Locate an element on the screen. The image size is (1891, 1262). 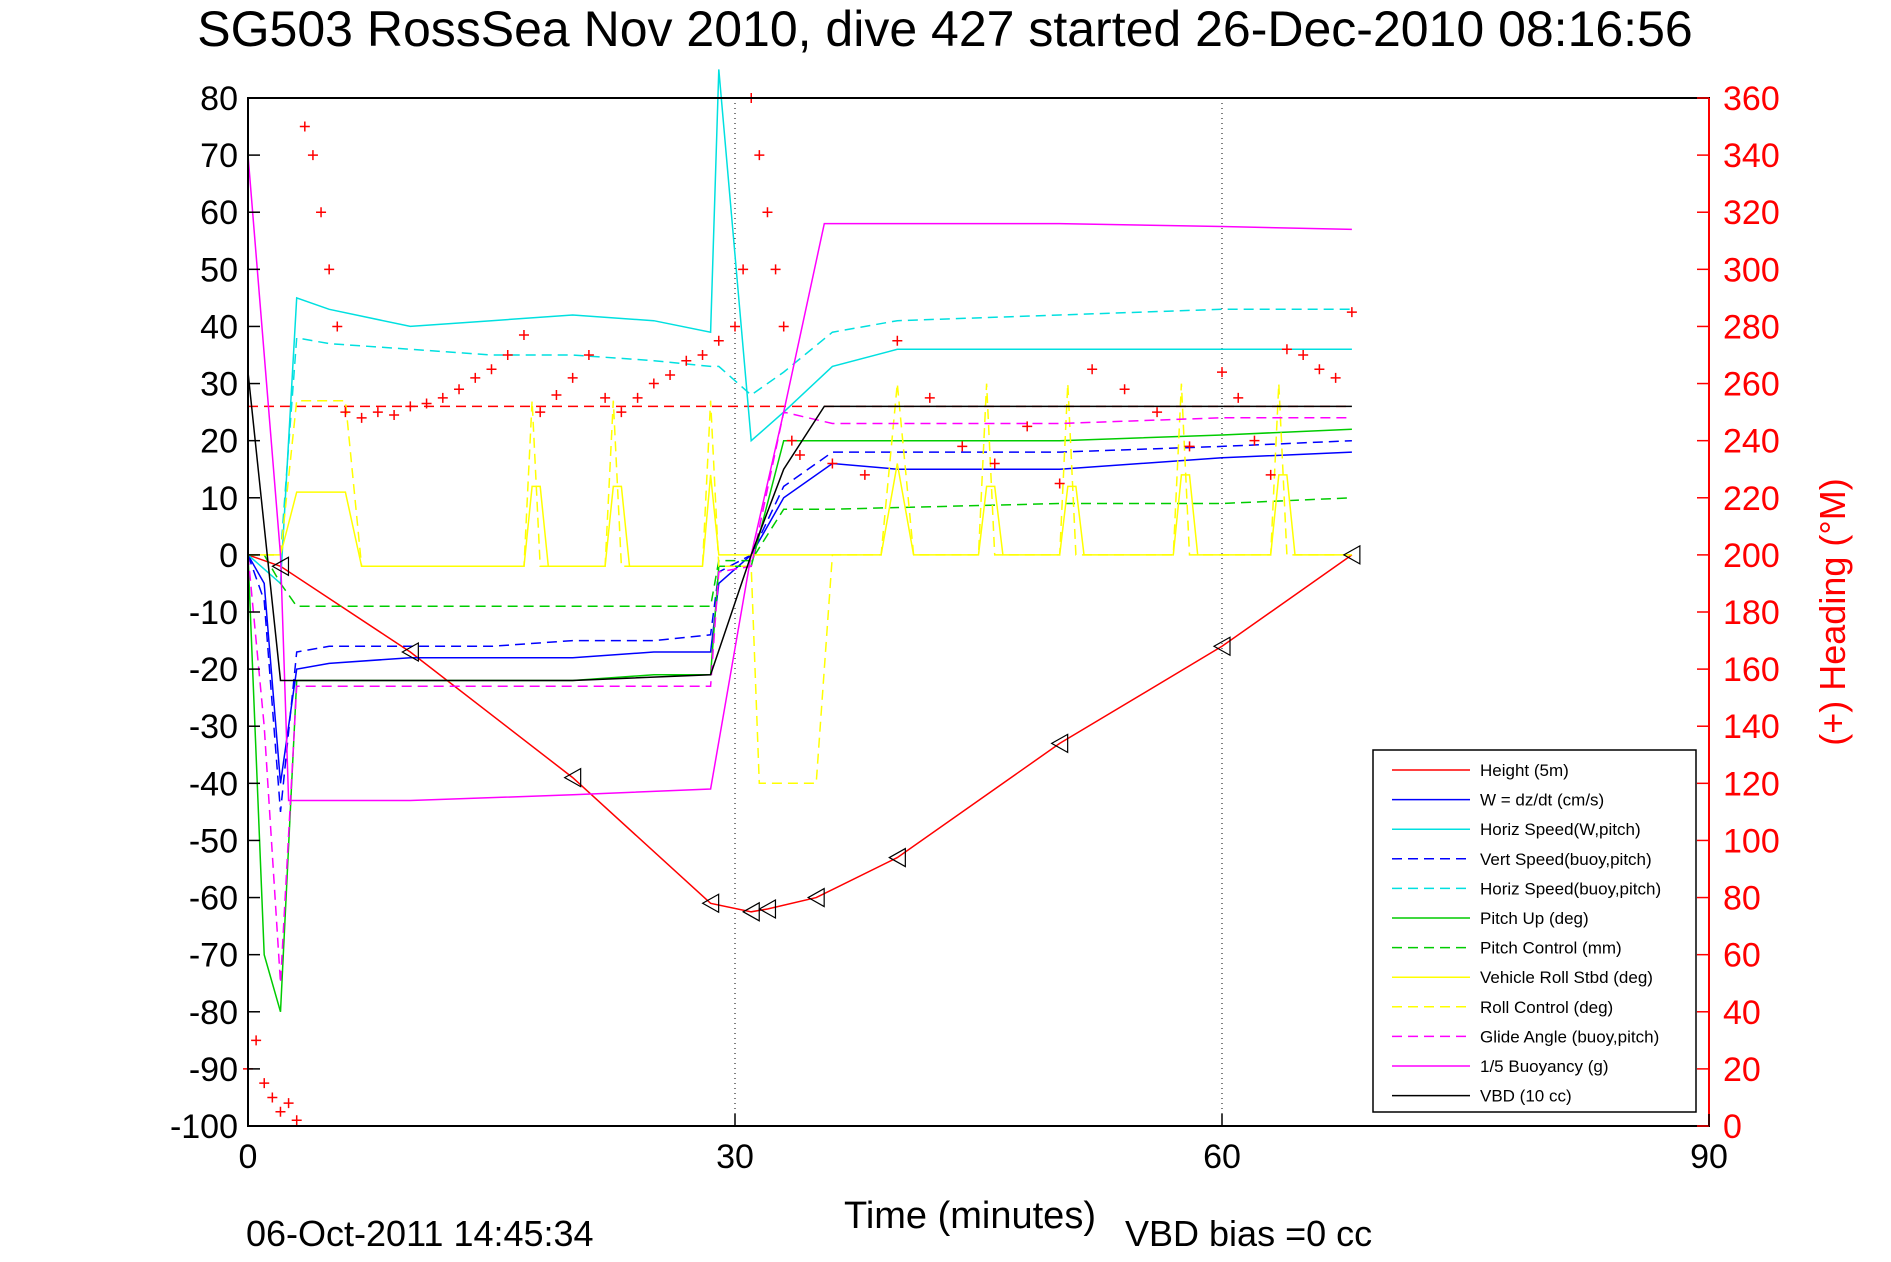
right-axis-label: (+) Heading (°M) is located at coordinates (1832, 611).